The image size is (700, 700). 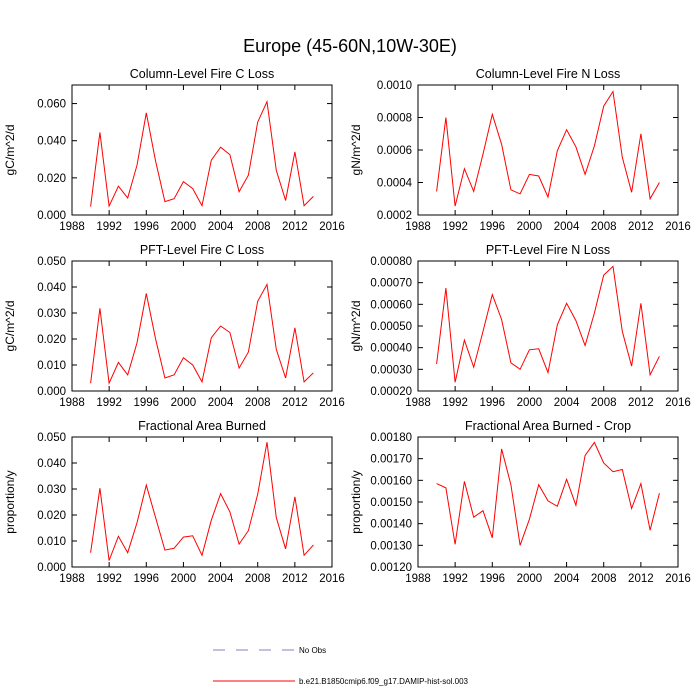 I want to click on y-tick-label: 0.00170, so click(x=391, y=460).